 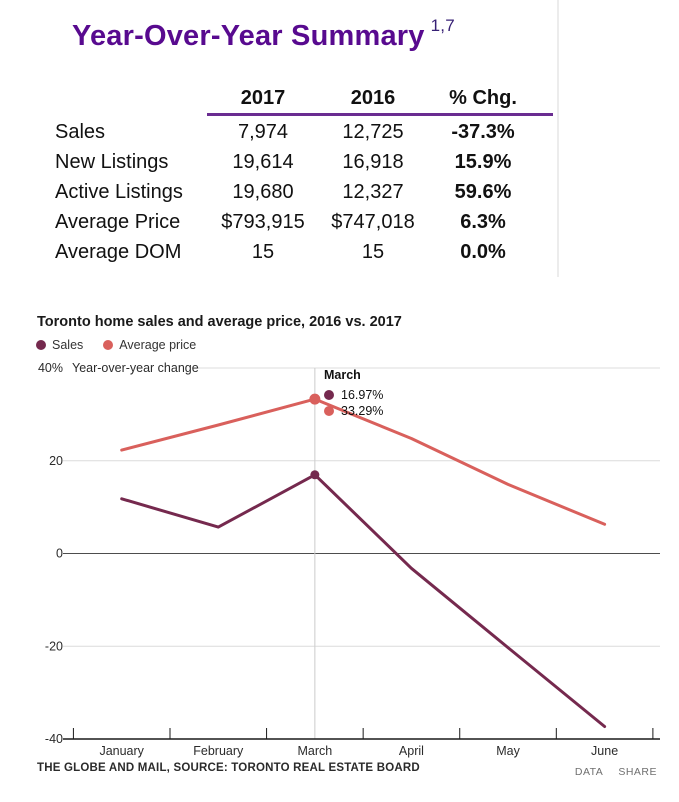 I want to click on row-value: 19,614, so click(x=263, y=161).